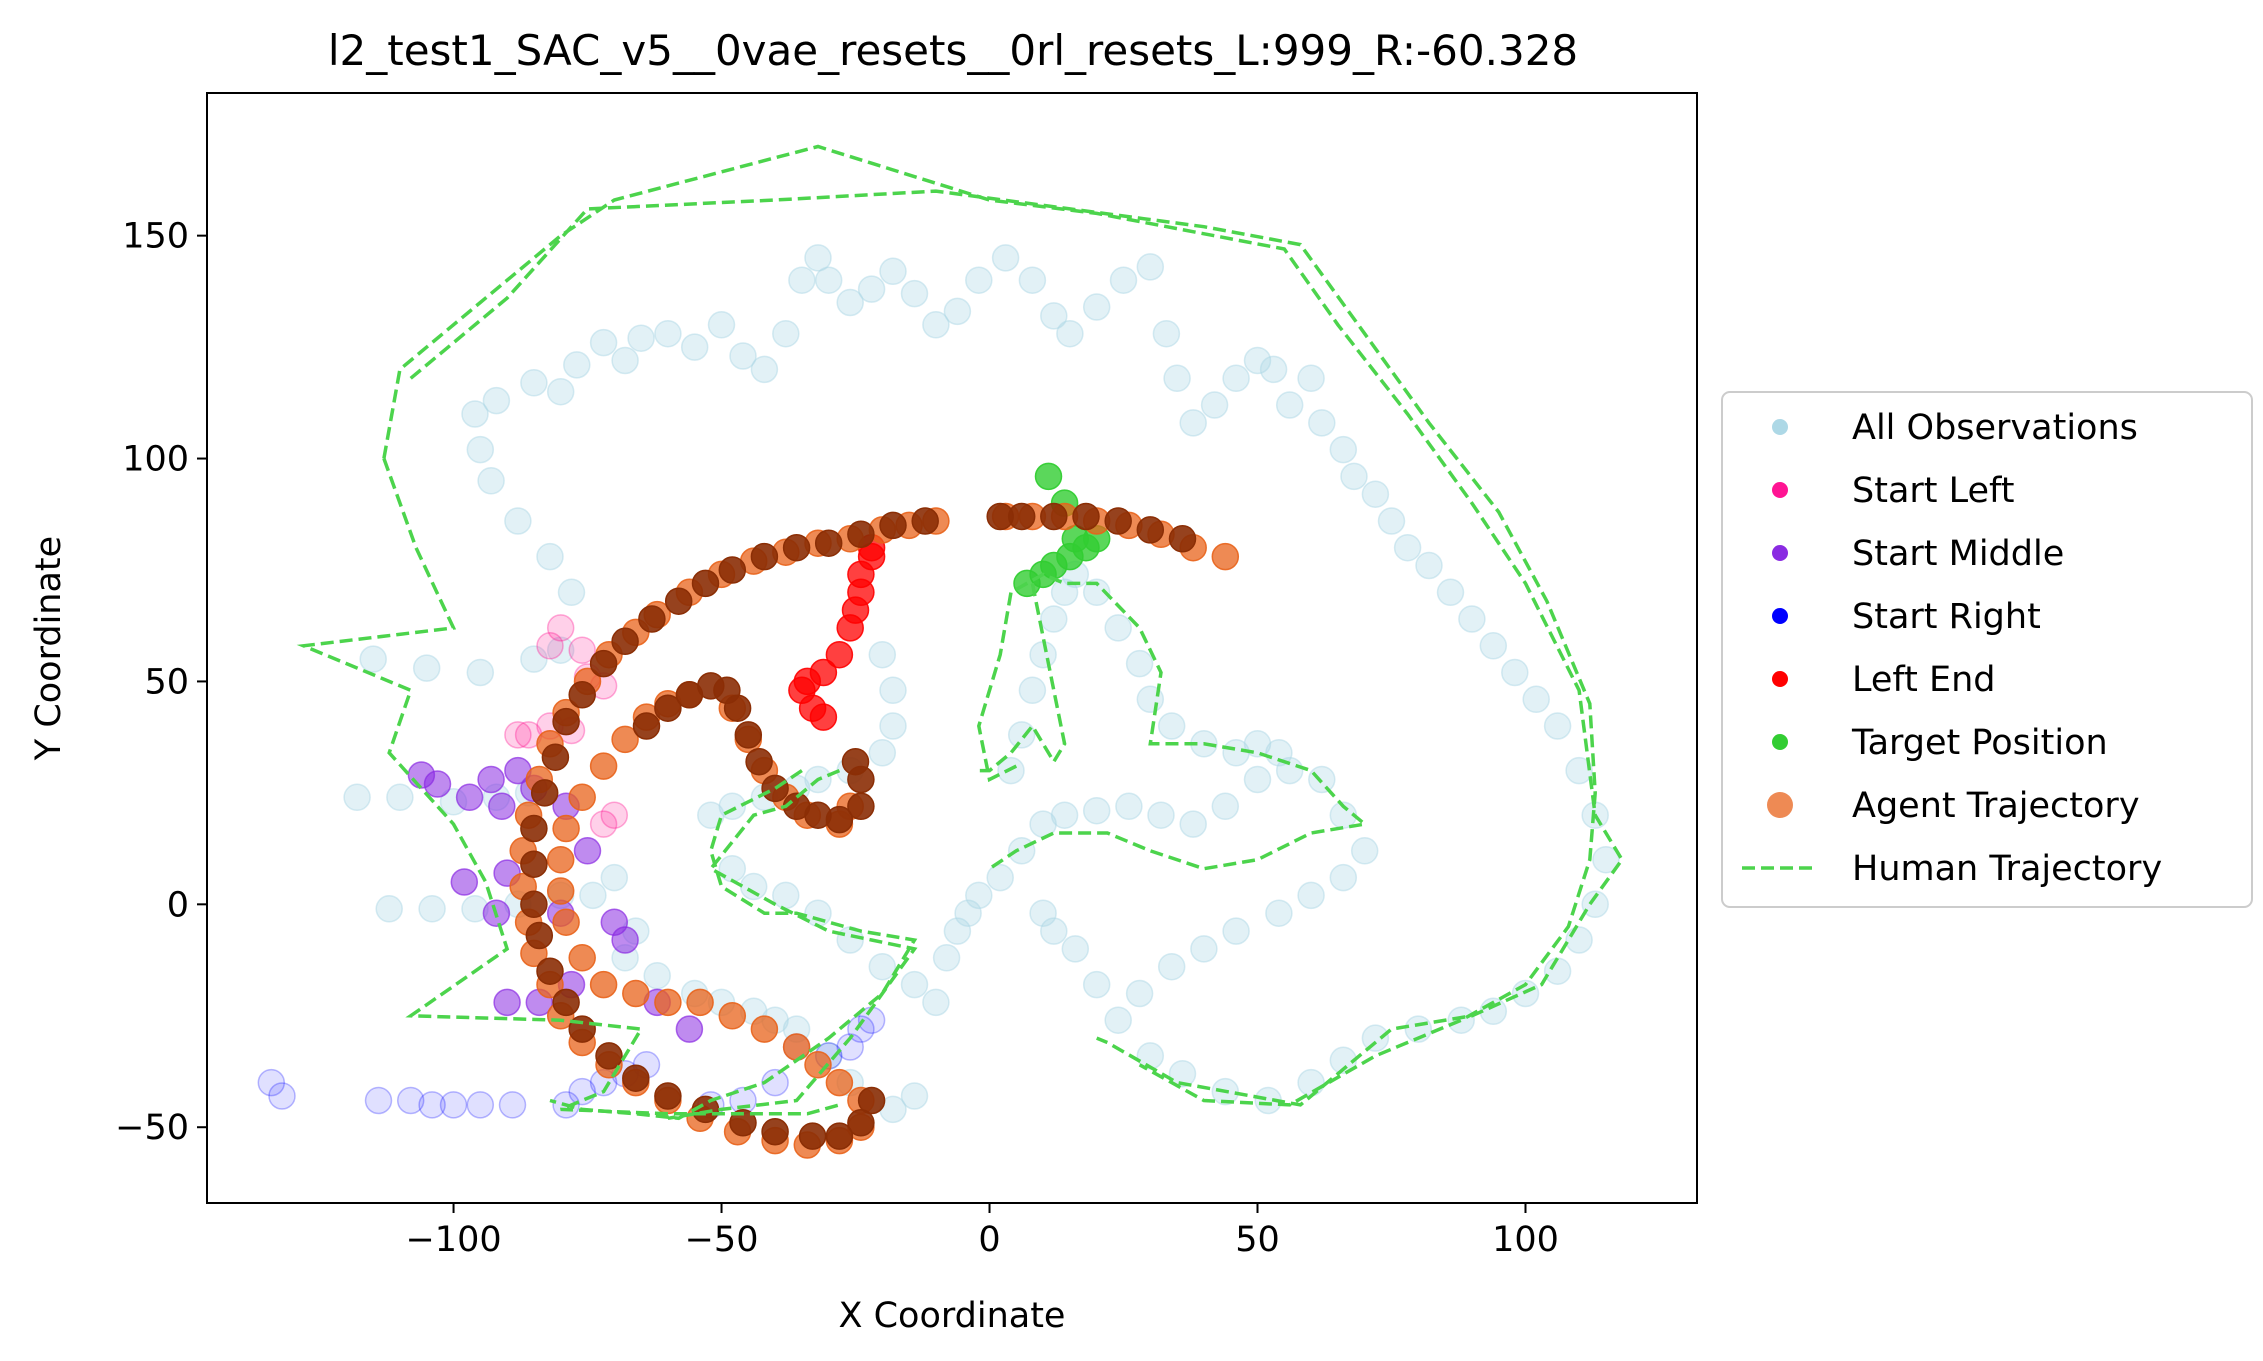  What do you see at coordinates (1952, 869) in the screenshot?
I see `legend-item-human-trajectory: Human Trajectory` at bounding box center [1952, 869].